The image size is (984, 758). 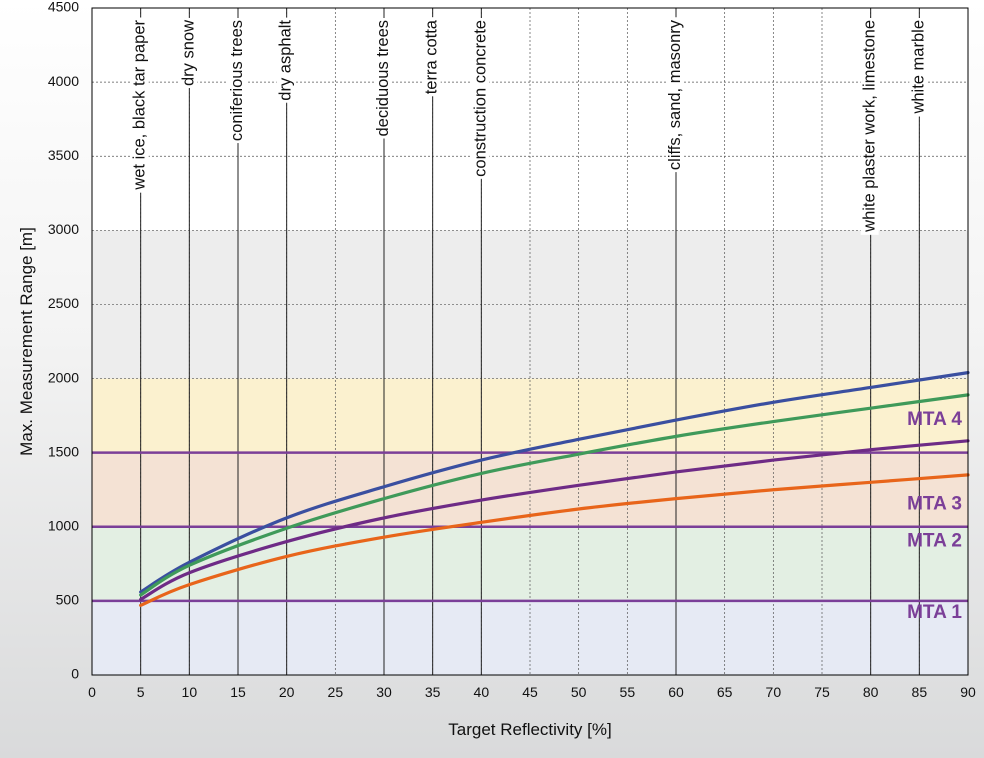 I want to click on material-label-text: white plaster work, limestone, so click(x=870, y=126).